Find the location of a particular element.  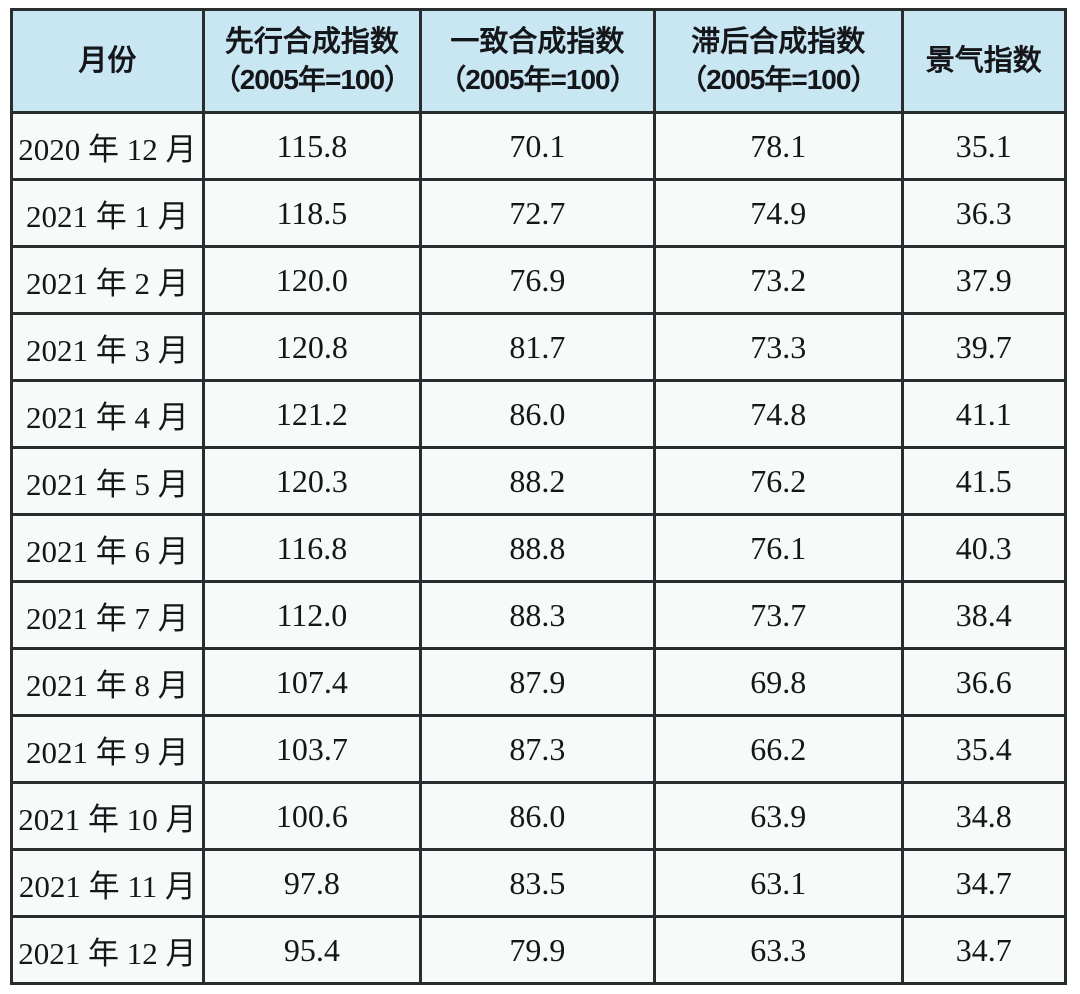

value-cell: 88.2 is located at coordinates (537, 481).